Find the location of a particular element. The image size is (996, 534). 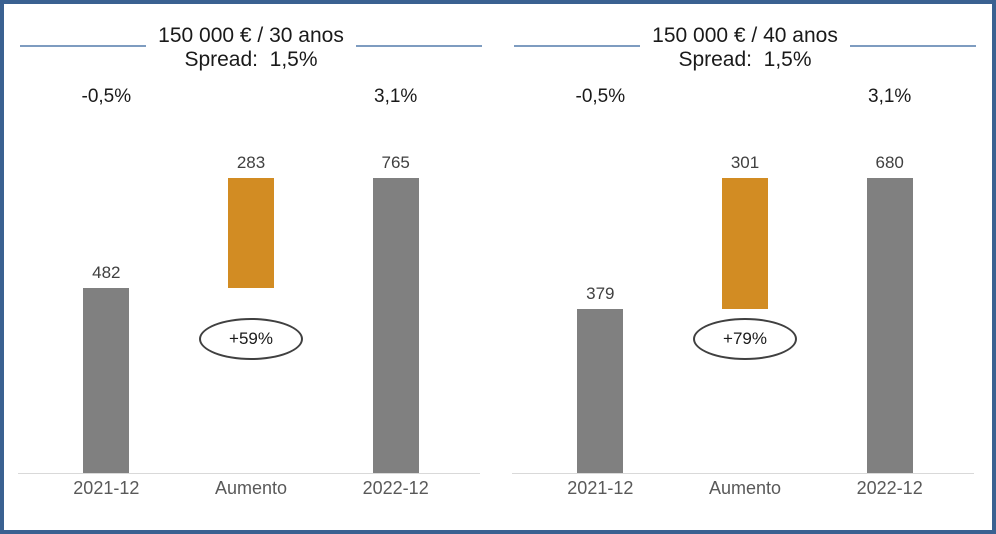

column-2022-12: 3,1% 765 is located at coordinates (395, 280).